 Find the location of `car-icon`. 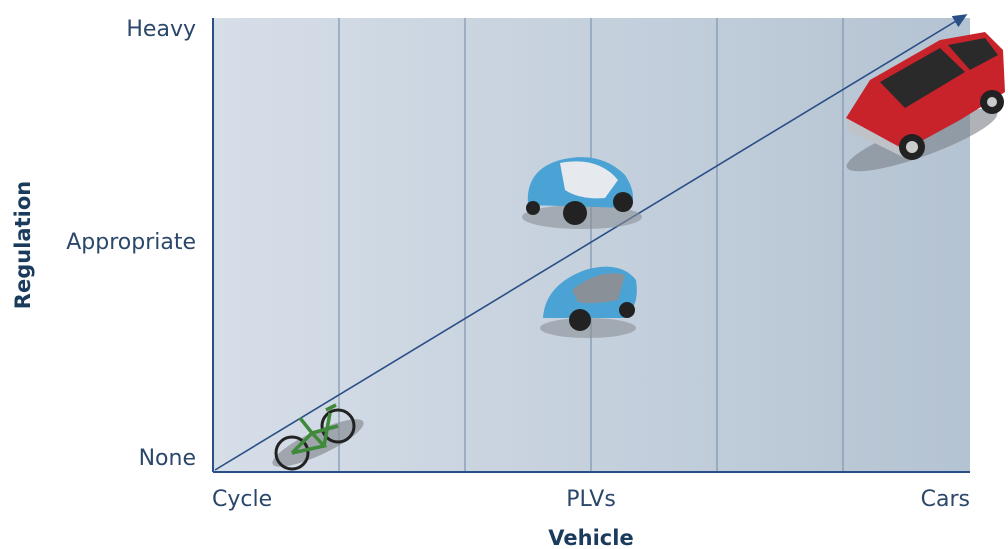

car-icon is located at coordinates (925, 102).